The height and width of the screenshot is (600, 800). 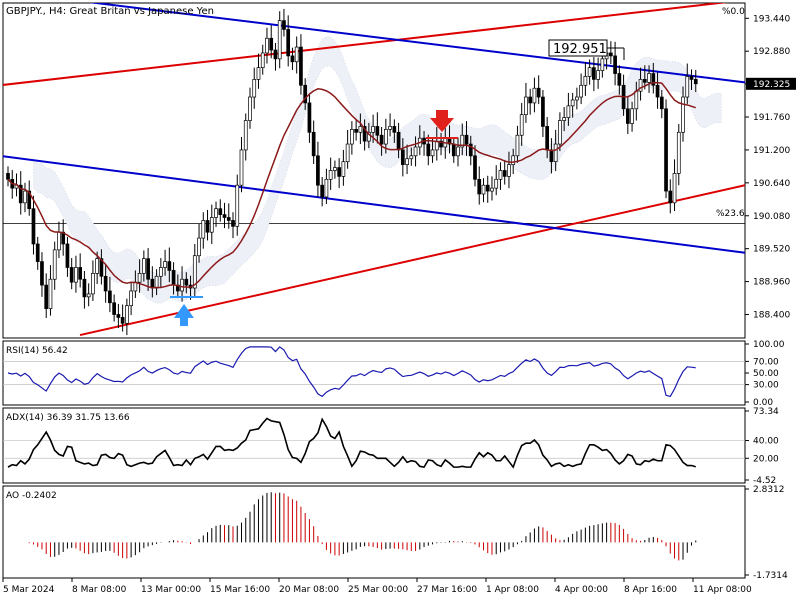 What do you see at coordinates (771, 52) in the screenshot?
I see `price-tick-label: 192.880` at bounding box center [771, 52].